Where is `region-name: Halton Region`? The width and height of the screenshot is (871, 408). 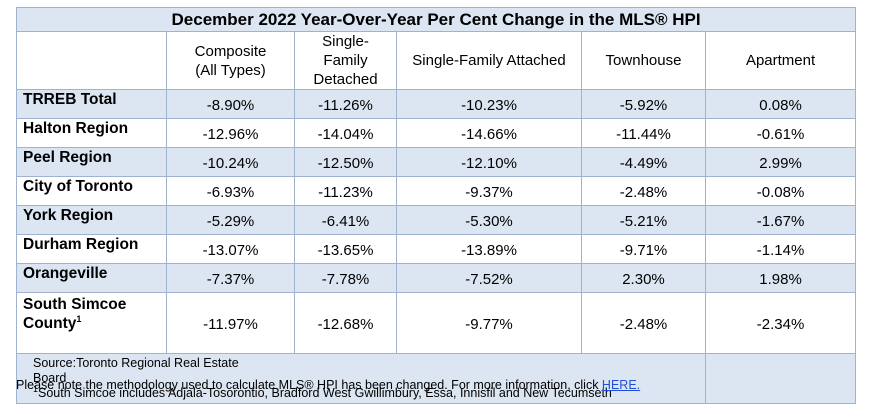 region-name: Halton Region is located at coordinates (91, 133).